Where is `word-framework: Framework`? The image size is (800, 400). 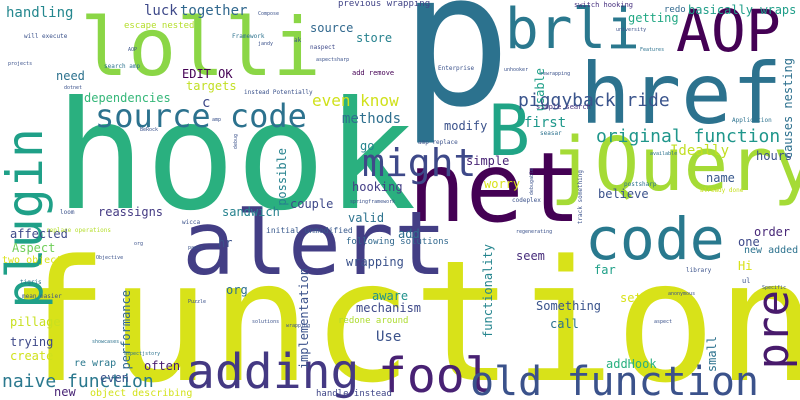
word-framework: Framework is located at coordinates (248, 36).